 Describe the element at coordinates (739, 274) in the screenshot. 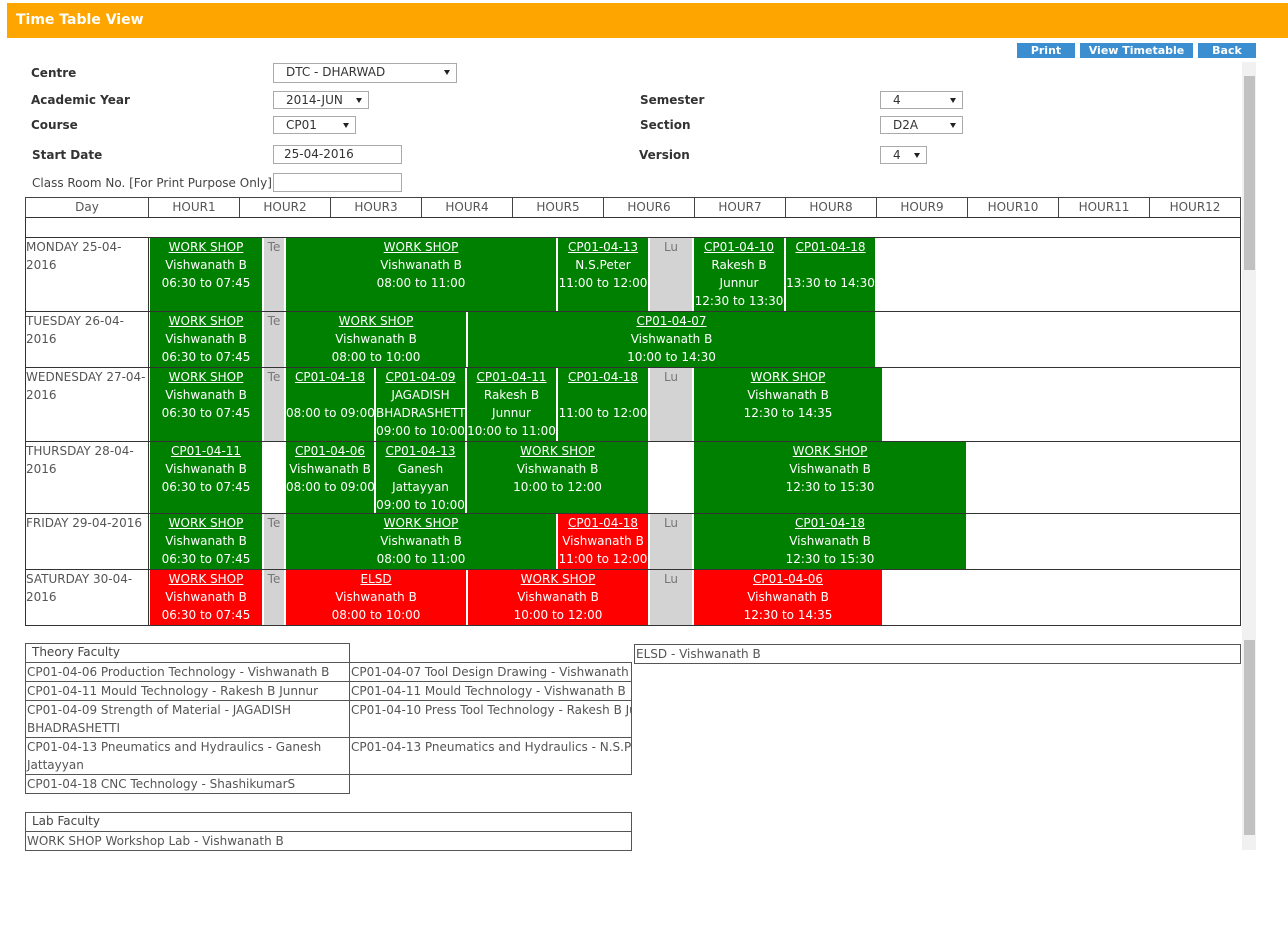

I see `class-slot: CP01-04-10 Rakesh B Junnur 12:30 to 13:30` at that location.